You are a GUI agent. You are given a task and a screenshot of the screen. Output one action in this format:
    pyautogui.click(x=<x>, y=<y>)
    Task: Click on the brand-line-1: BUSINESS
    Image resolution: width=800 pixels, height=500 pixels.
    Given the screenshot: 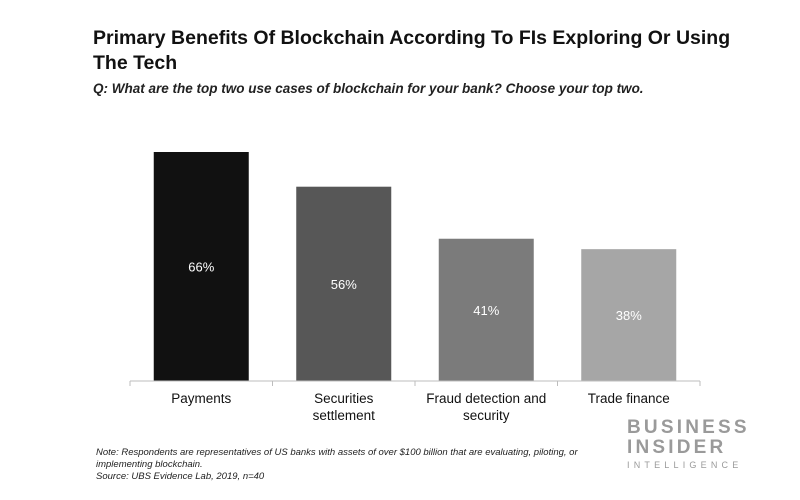 What is the action you would take?
    pyautogui.click(x=688, y=427)
    